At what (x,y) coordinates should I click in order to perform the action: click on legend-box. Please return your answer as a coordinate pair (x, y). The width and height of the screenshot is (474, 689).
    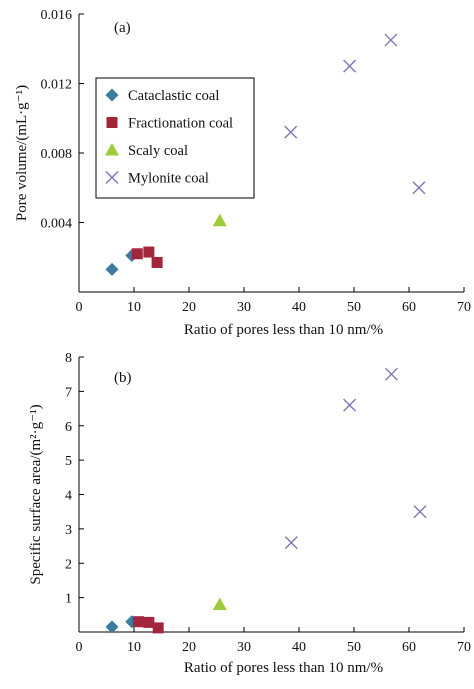
    Looking at the image, I should click on (175, 138).